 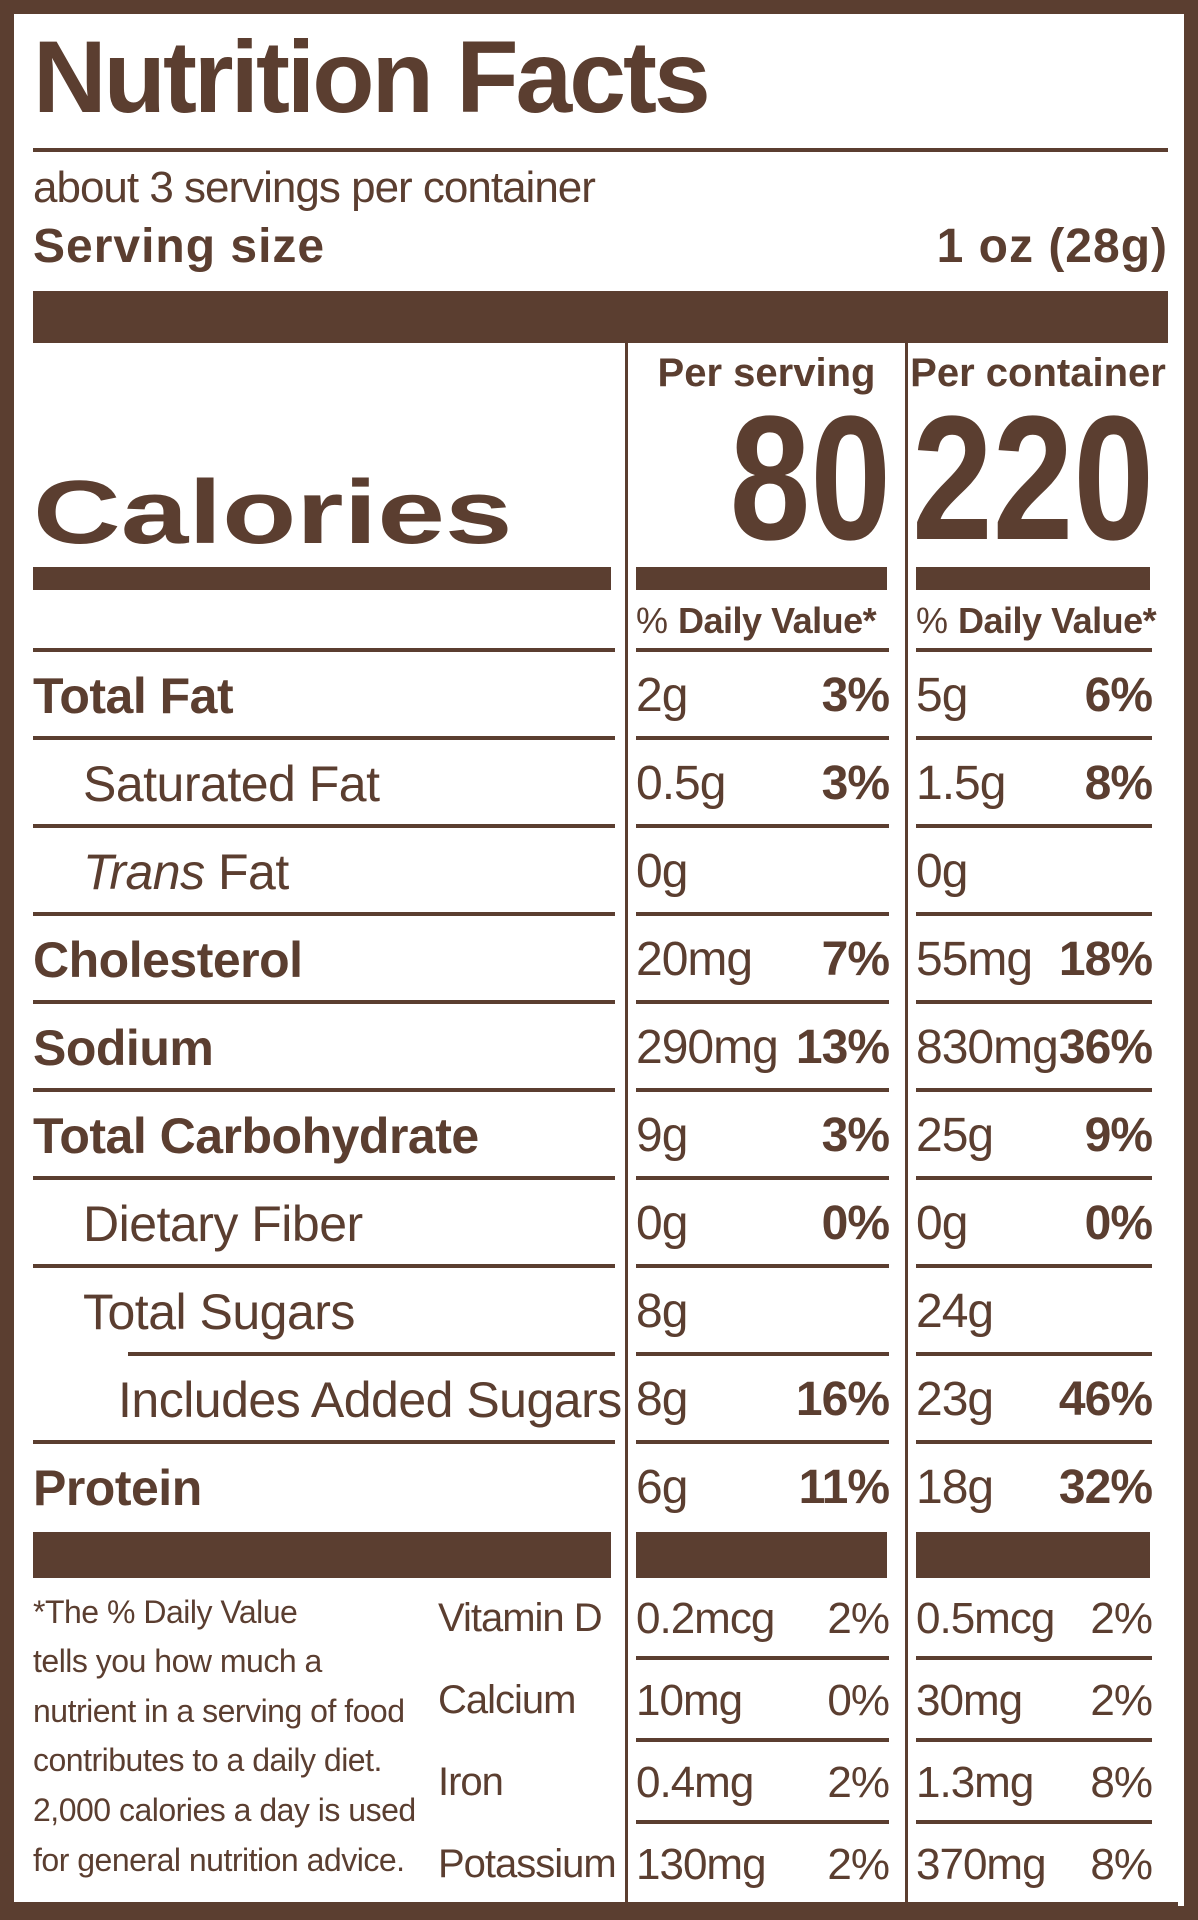 I want to click on per-container-daily-value: 18%, so click(x=1105, y=960).